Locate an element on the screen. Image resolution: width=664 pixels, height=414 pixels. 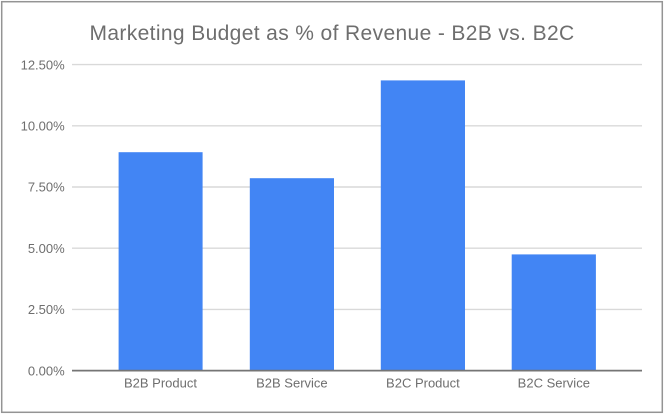
svg-text: 5.00% is located at coordinates (46, 248).